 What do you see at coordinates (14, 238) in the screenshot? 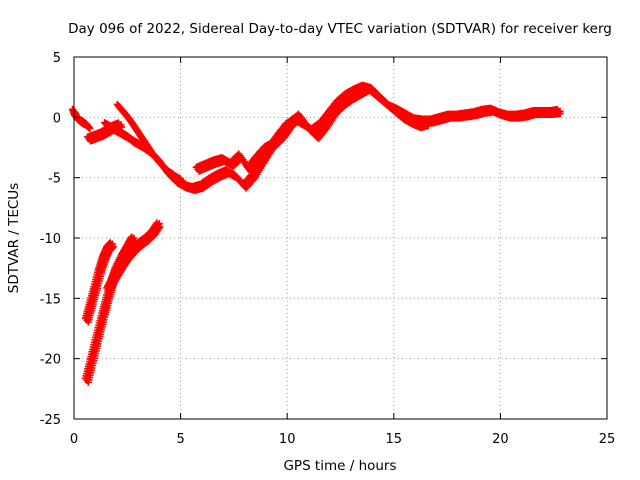
I see `y-axis-label: SDTVAR / TECUs` at bounding box center [14, 238].